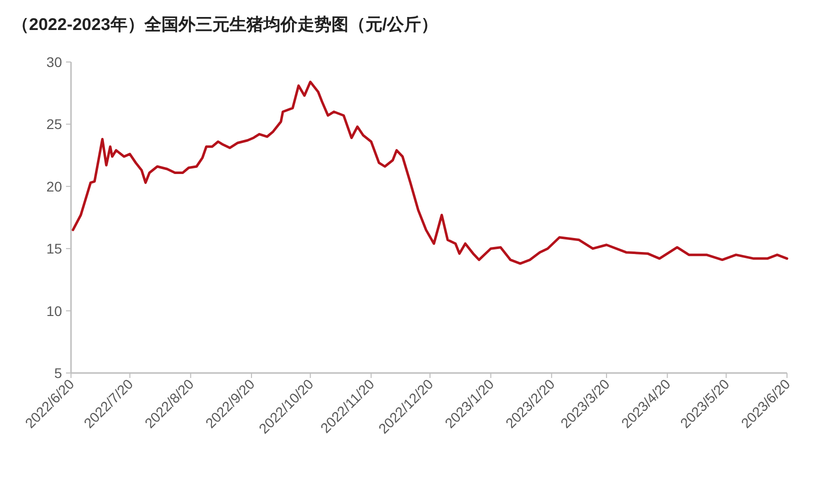  What do you see at coordinates (54, 62) in the screenshot?
I see `y-tick-label: 30` at bounding box center [54, 62].